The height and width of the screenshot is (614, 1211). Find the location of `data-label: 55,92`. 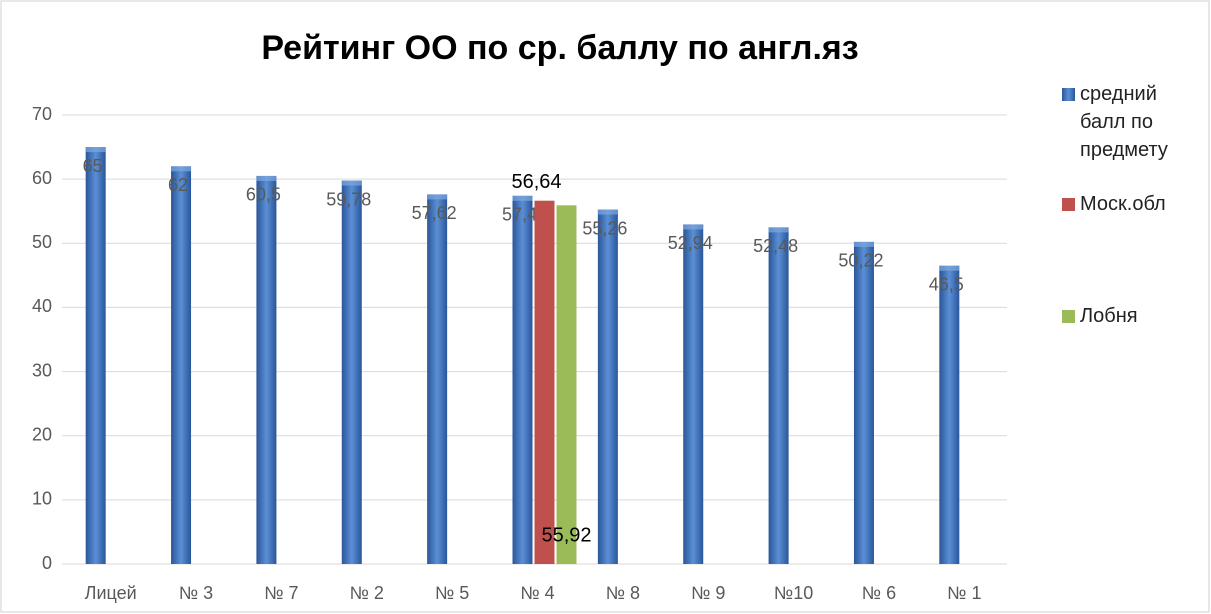

data-label: 55,92 is located at coordinates (566, 535).